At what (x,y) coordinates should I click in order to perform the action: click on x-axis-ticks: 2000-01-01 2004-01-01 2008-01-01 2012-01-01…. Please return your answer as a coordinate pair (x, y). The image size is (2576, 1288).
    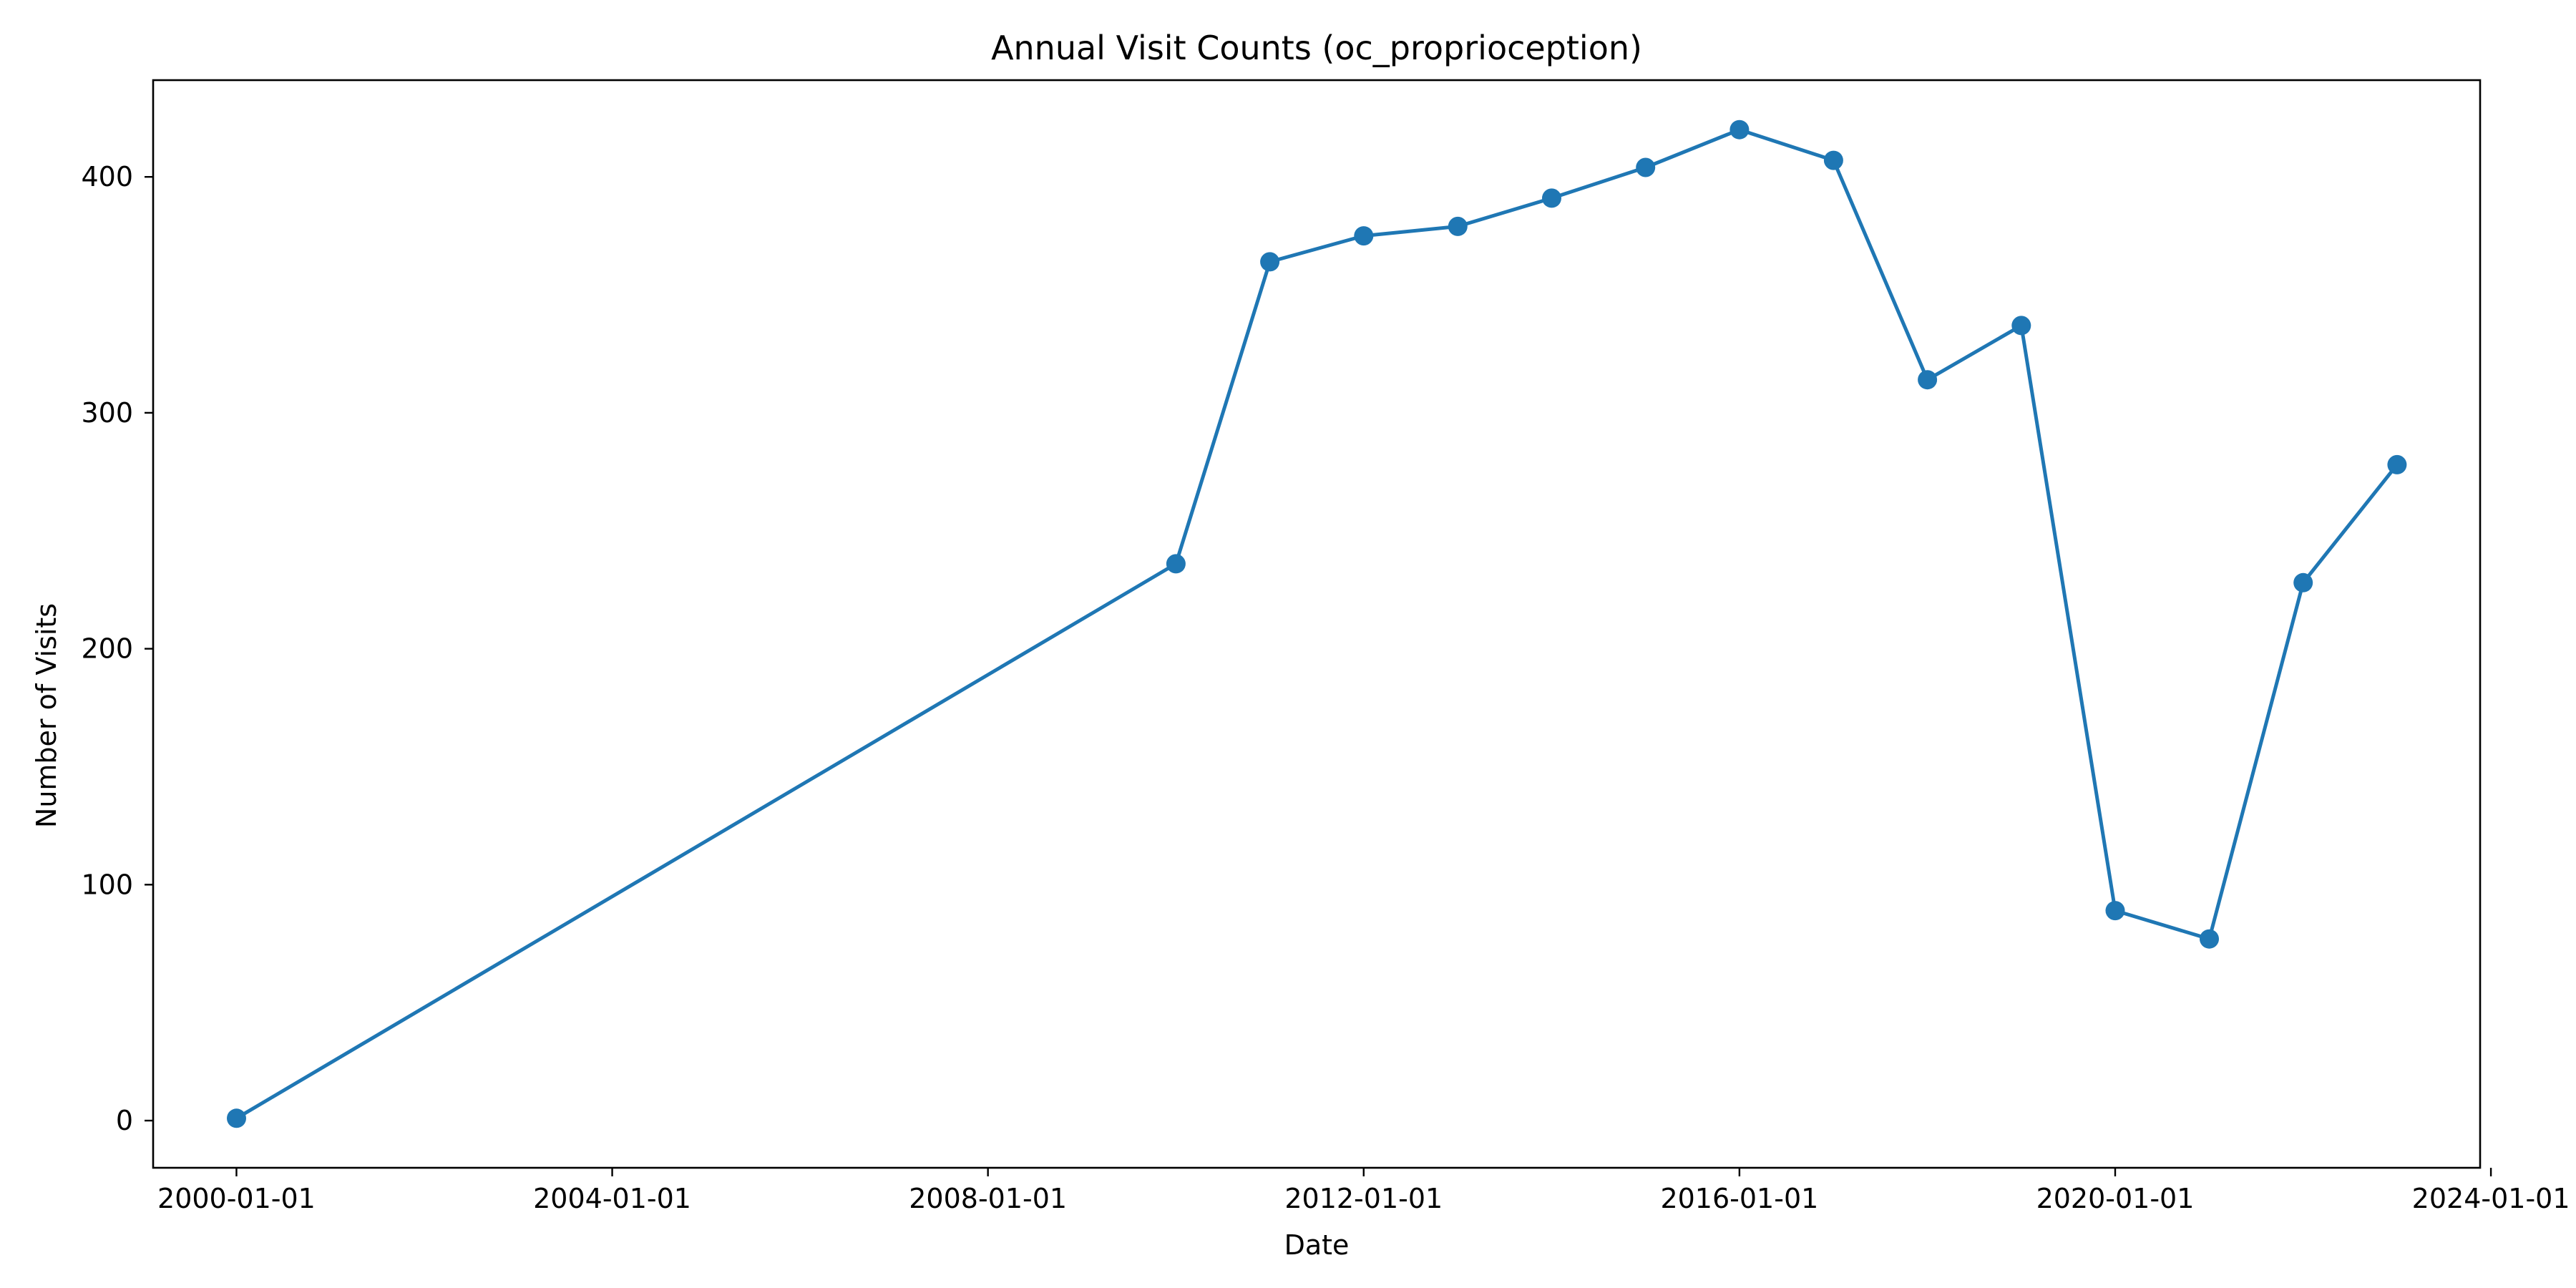
    Looking at the image, I should click on (1363, 1191).